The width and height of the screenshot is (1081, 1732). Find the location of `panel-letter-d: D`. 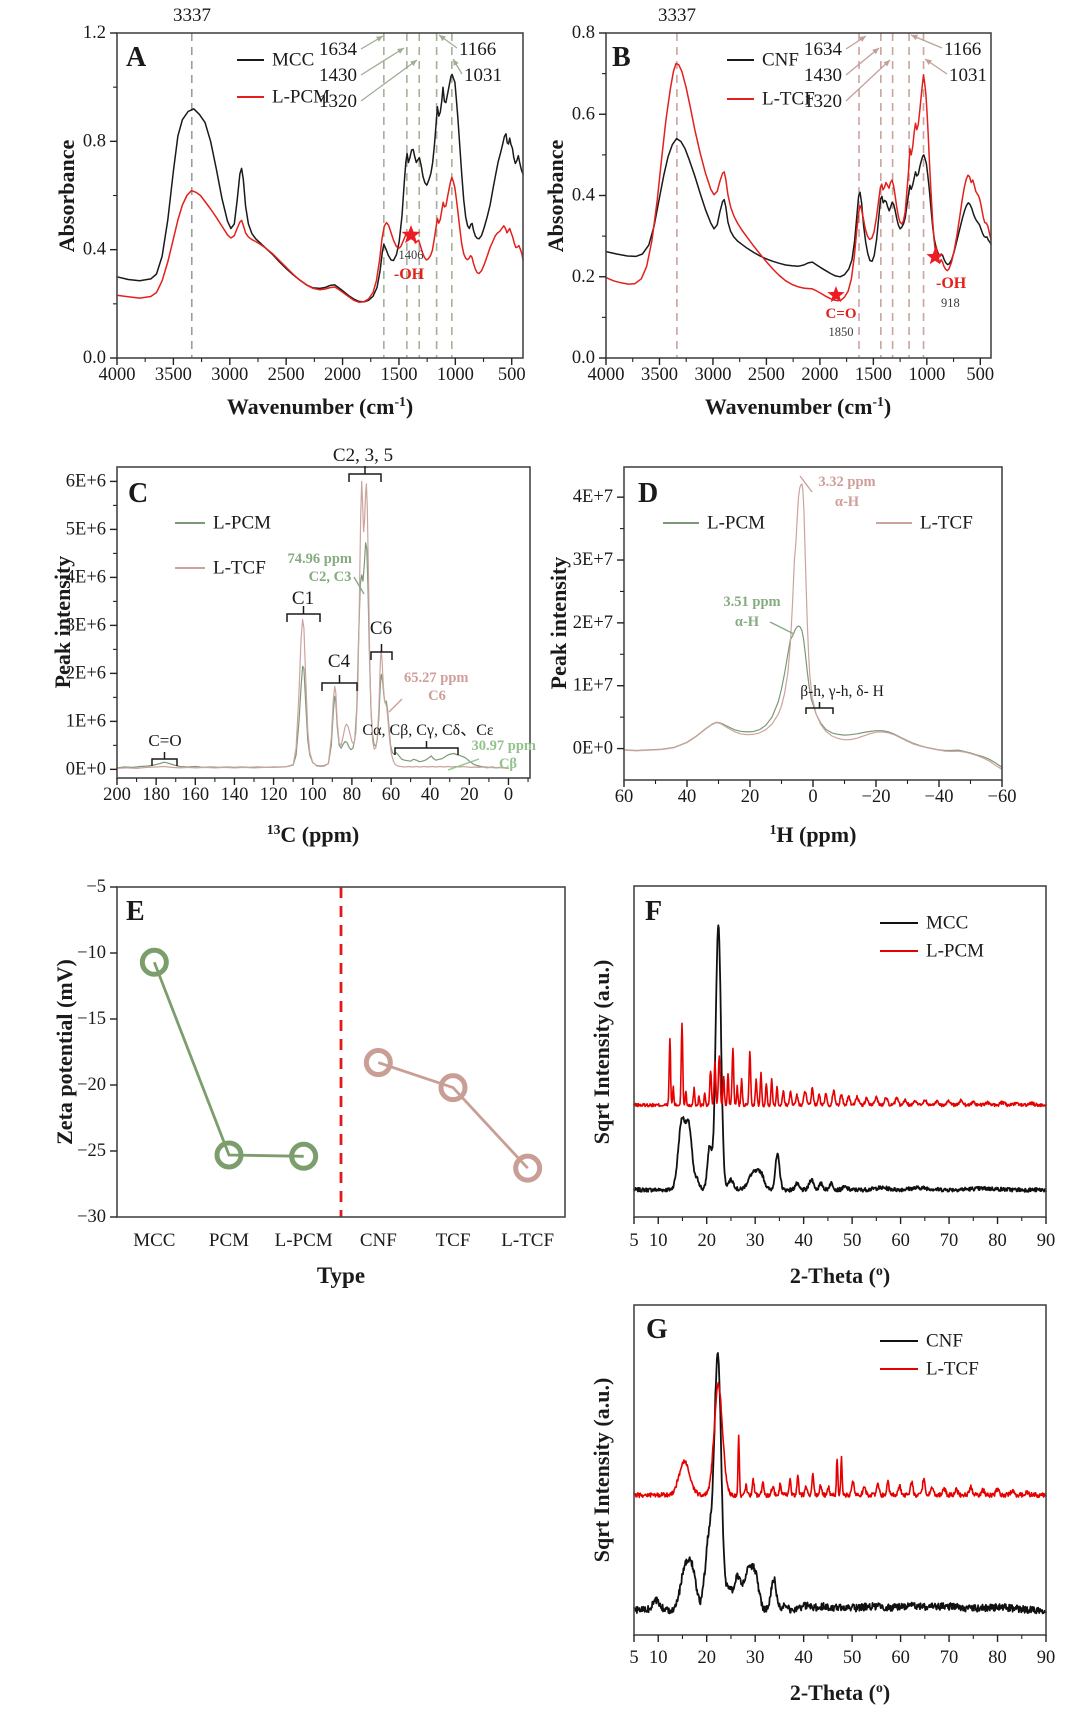

panel-letter-d: D is located at coordinates (648, 493).